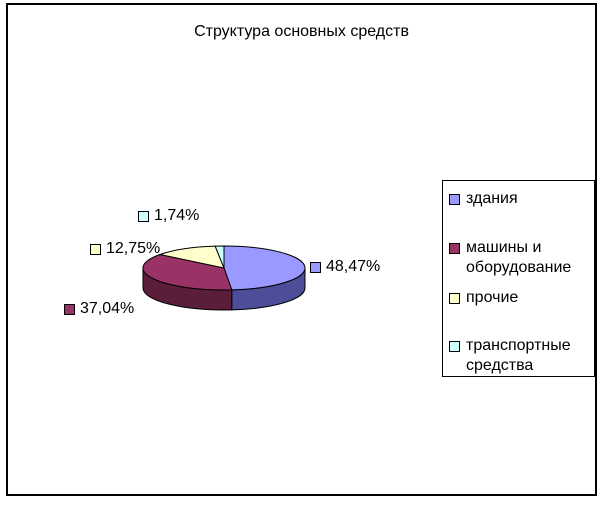 The image size is (607, 506). I want to click on legend-label: транспортные средства, so click(518, 355).